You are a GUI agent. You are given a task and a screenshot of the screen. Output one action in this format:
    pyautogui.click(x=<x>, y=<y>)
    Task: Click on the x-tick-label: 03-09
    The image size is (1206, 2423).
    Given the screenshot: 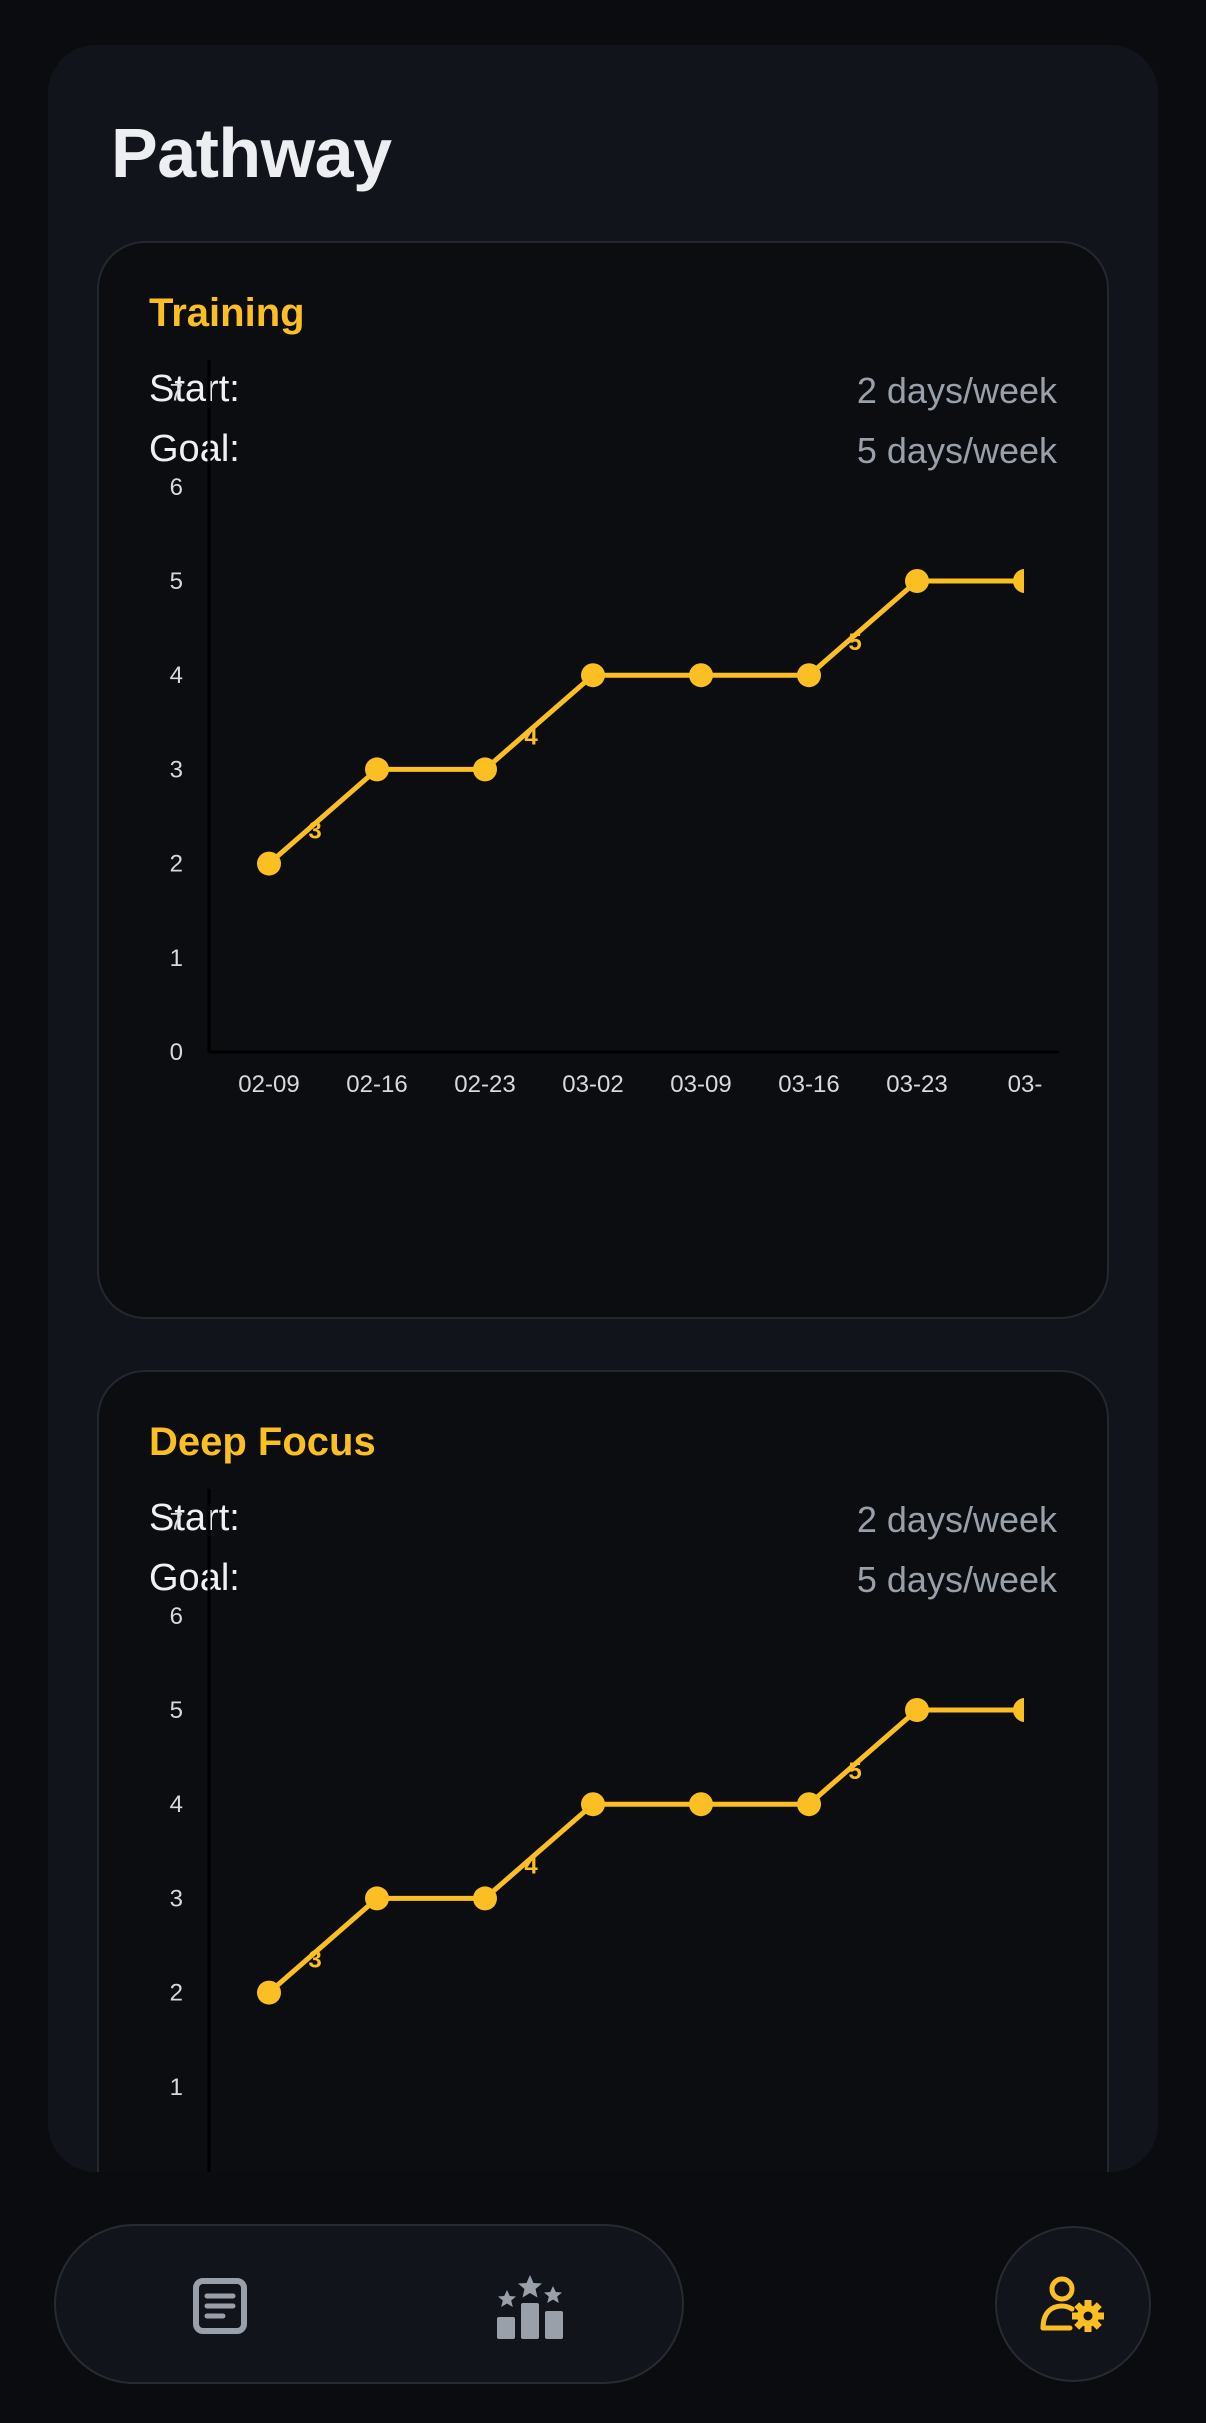 What is the action you would take?
    pyautogui.click(x=700, y=1084)
    